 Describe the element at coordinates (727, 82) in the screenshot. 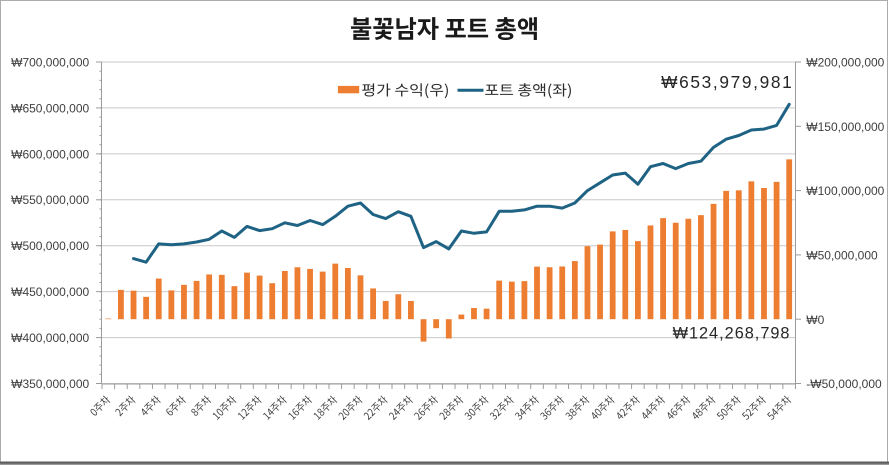

I see `svg-text: ₩653,979,981` at that location.